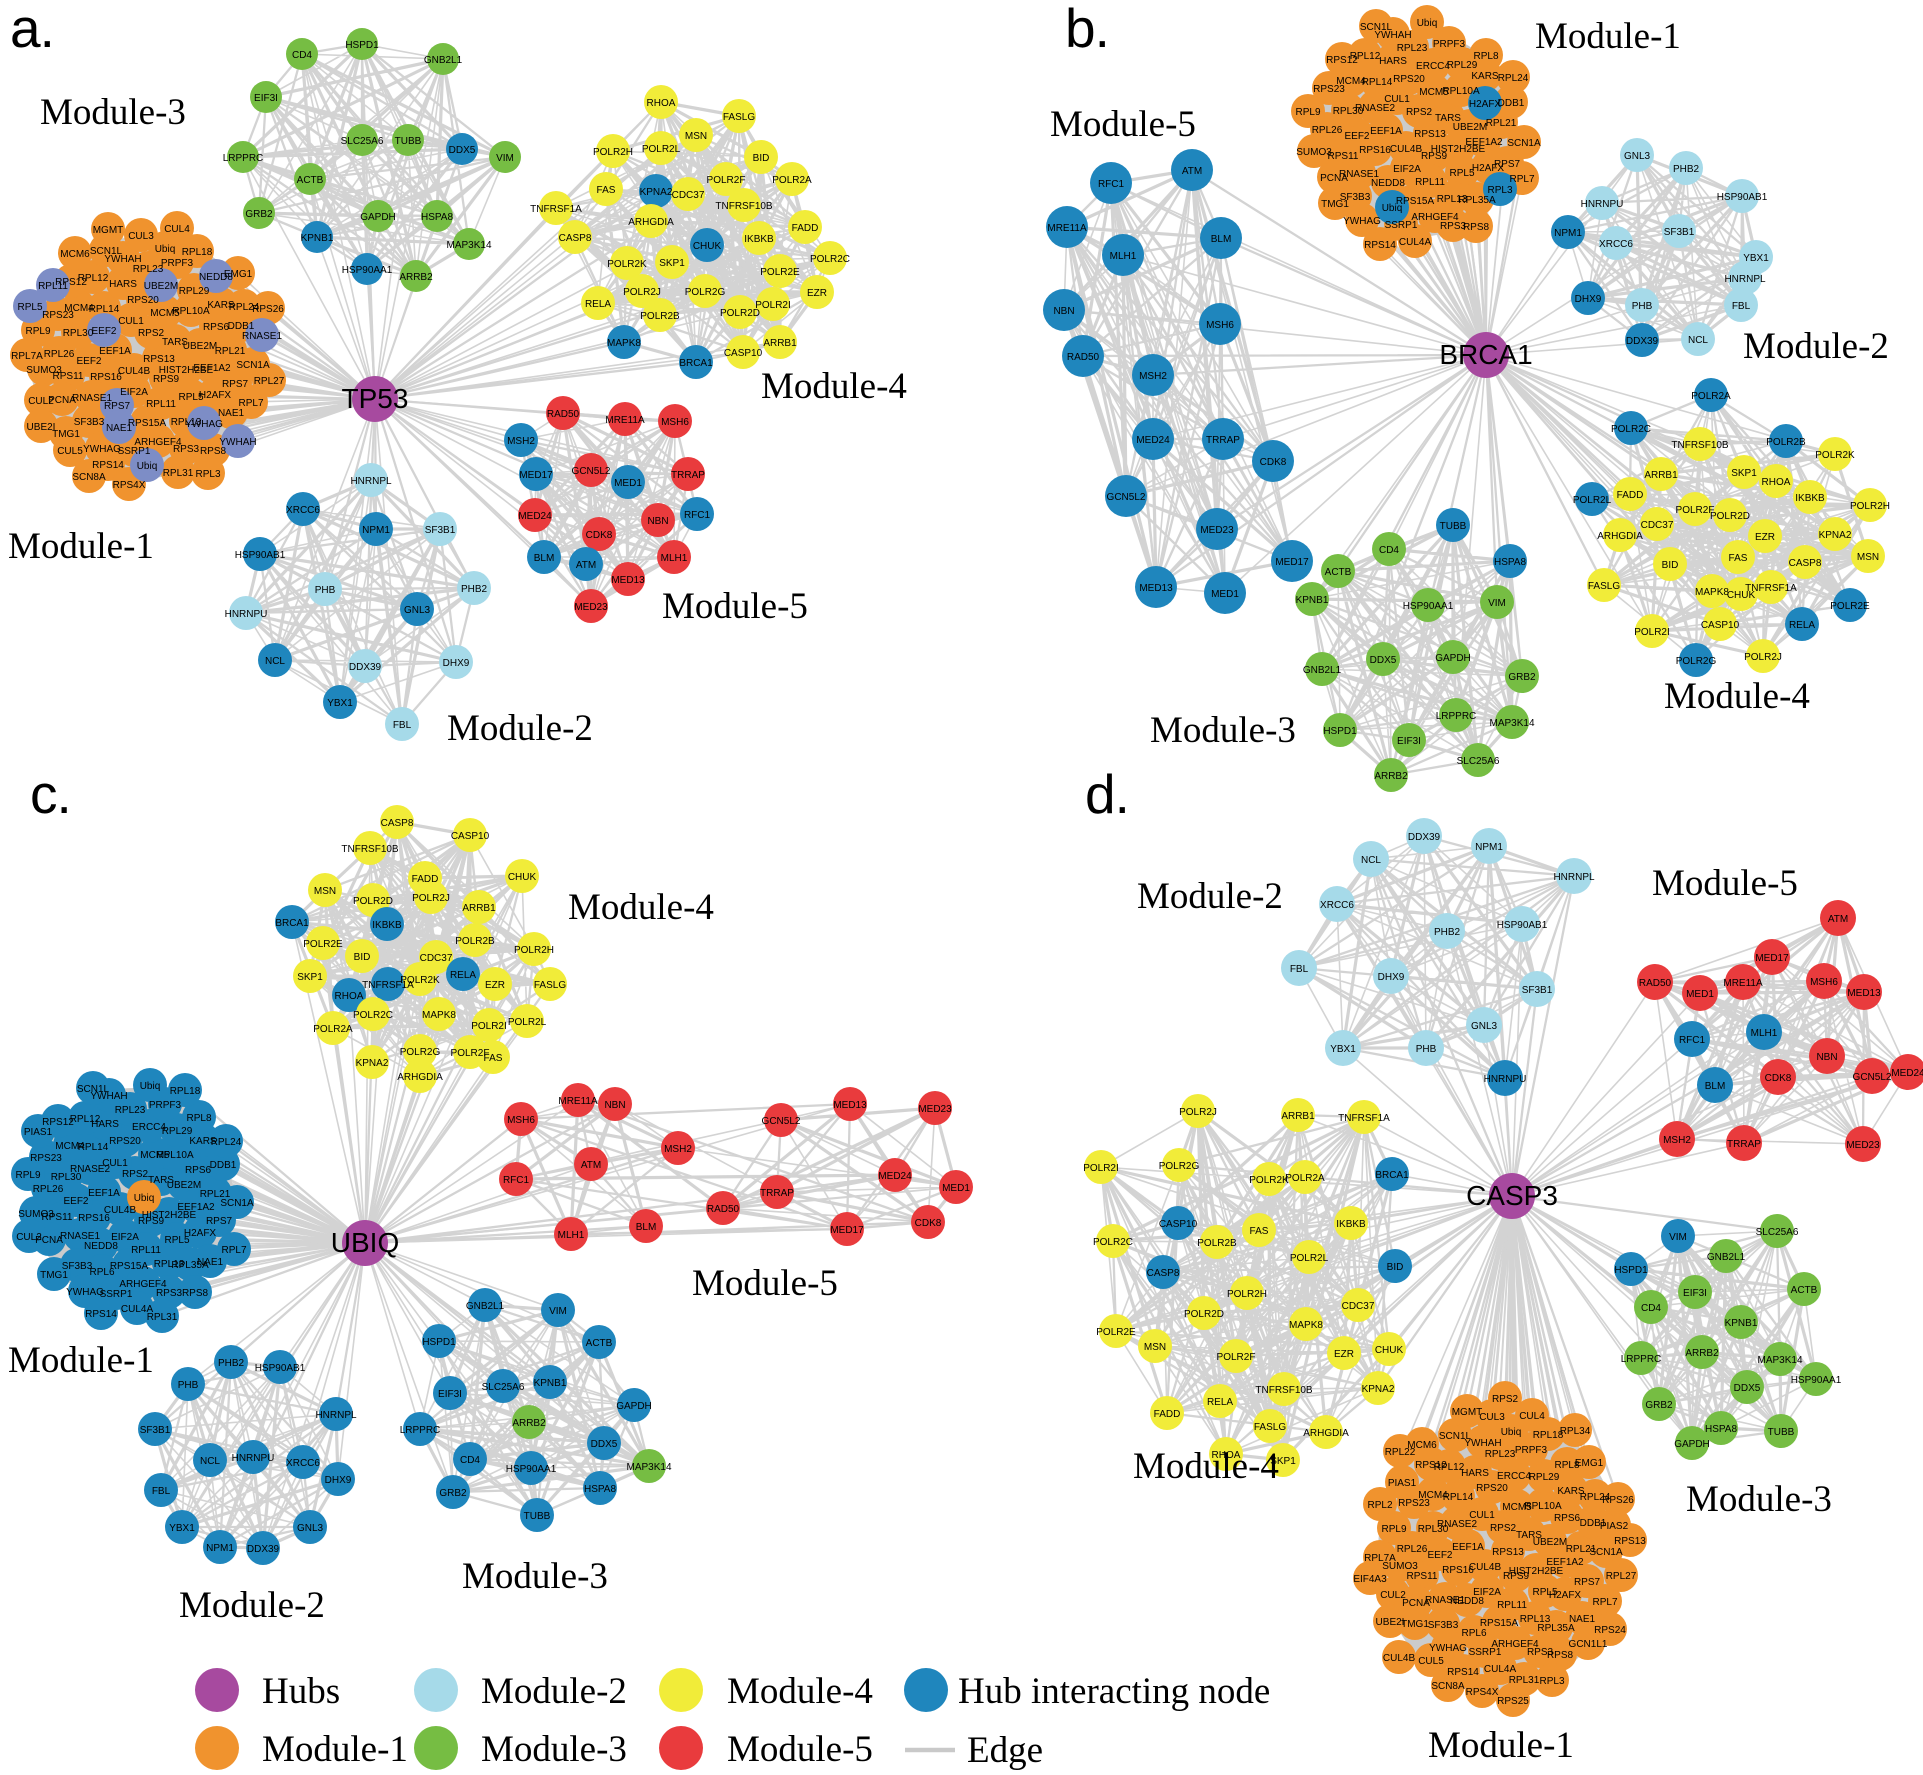  What do you see at coordinates (1431, 1465) in the screenshot?
I see `svg-text: RPS12` at bounding box center [1431, 1465].